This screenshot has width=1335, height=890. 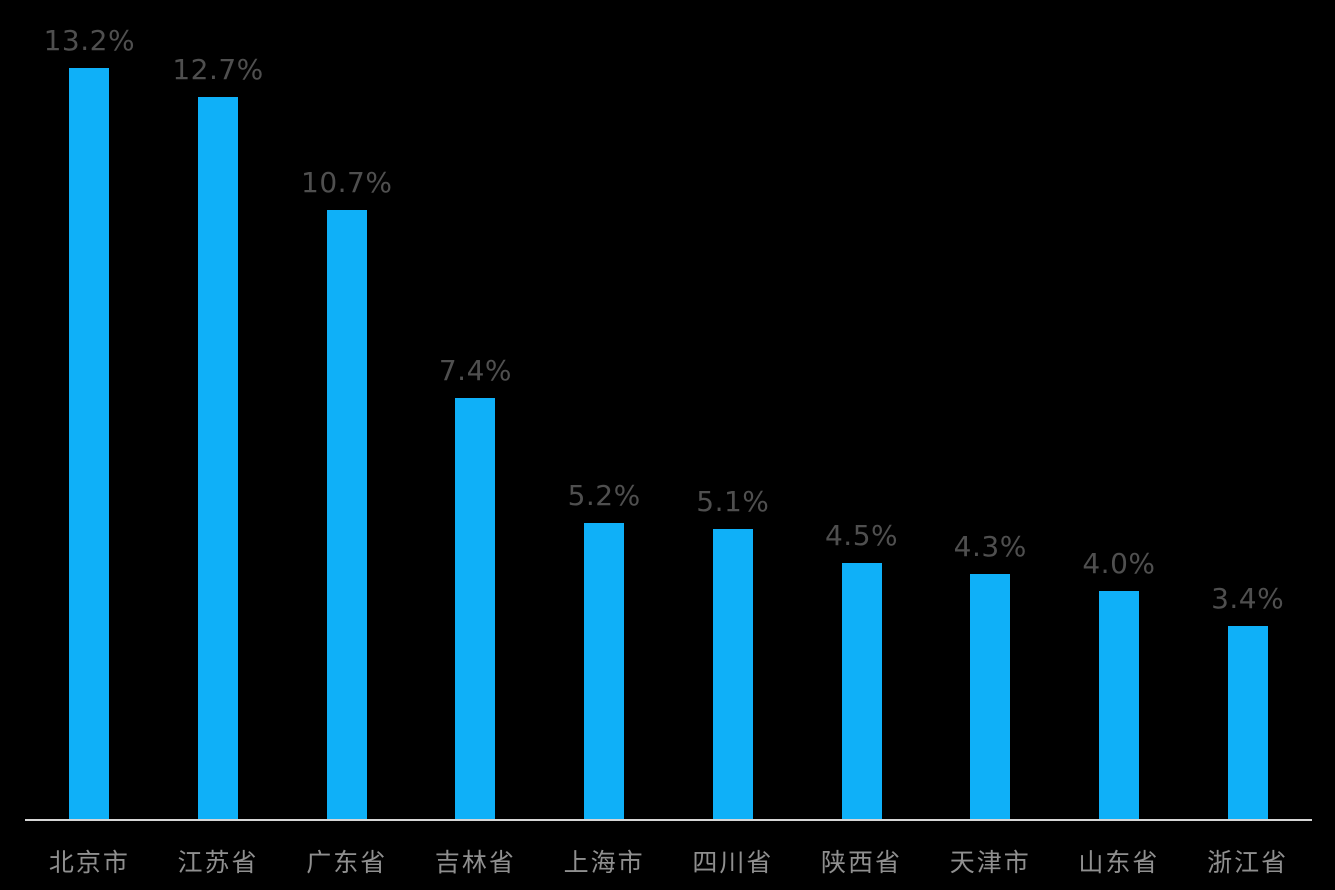 What do you see at coordinates (733, 501) in the screenshot?
I see `bar-value-label: 5.1%` at bounding box center [733, 501].